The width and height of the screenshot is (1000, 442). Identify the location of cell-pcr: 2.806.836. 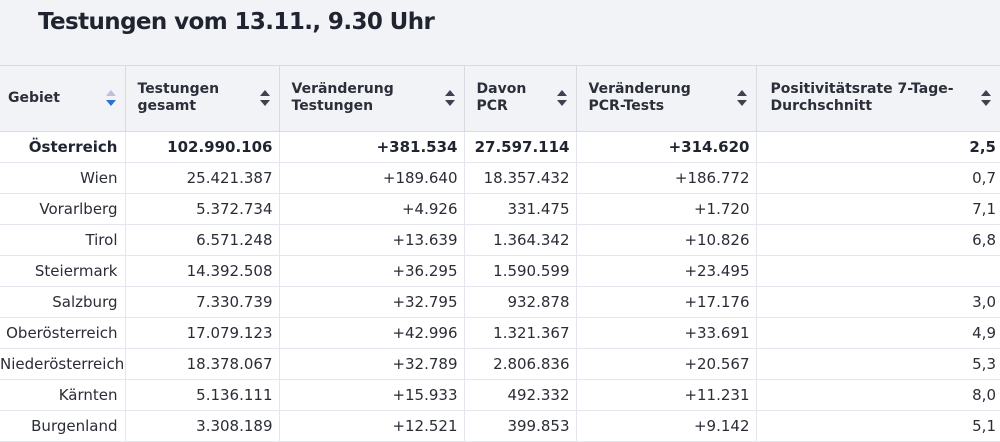
(519, 364).